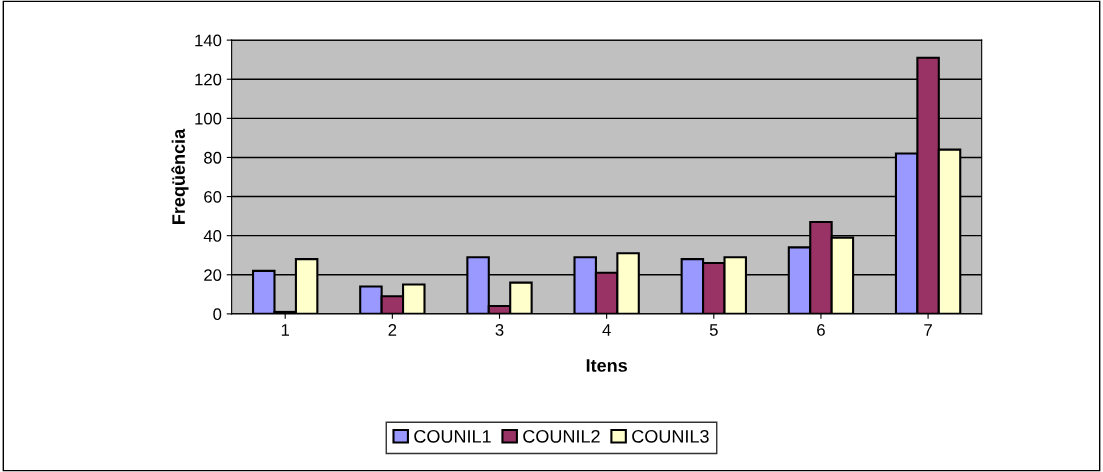  Describe the element at coordinates (213, 275) in the screenshot. I see `y-tick-label: 20` at that location.